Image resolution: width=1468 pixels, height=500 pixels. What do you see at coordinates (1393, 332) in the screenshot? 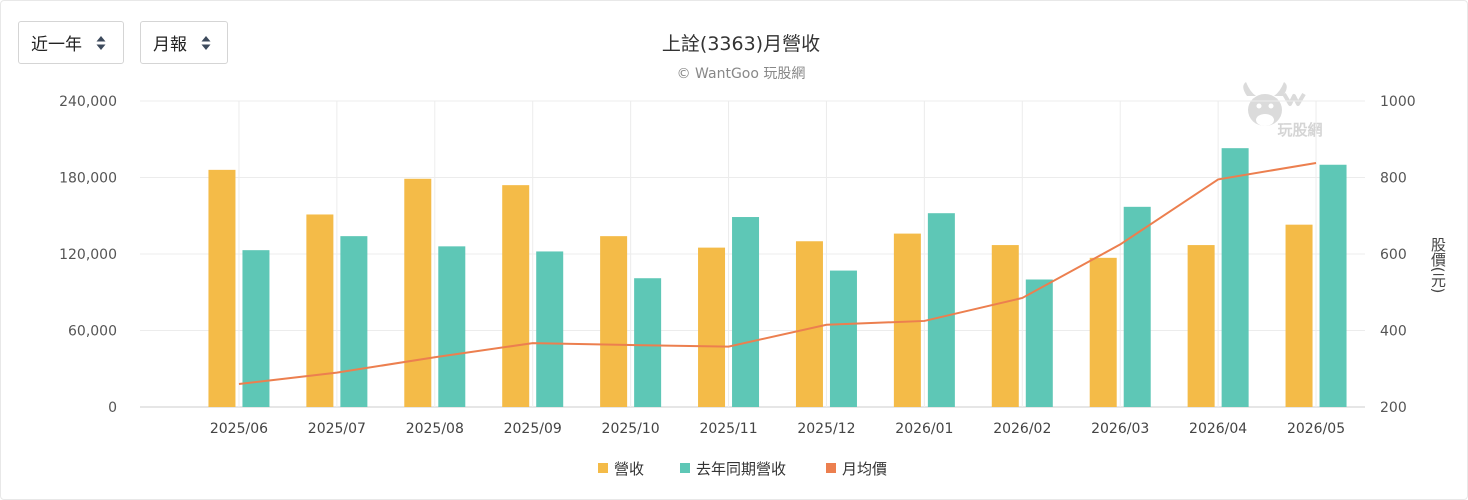
I see `y-right-tick-label: 400` at bounding box center [1393, 332].